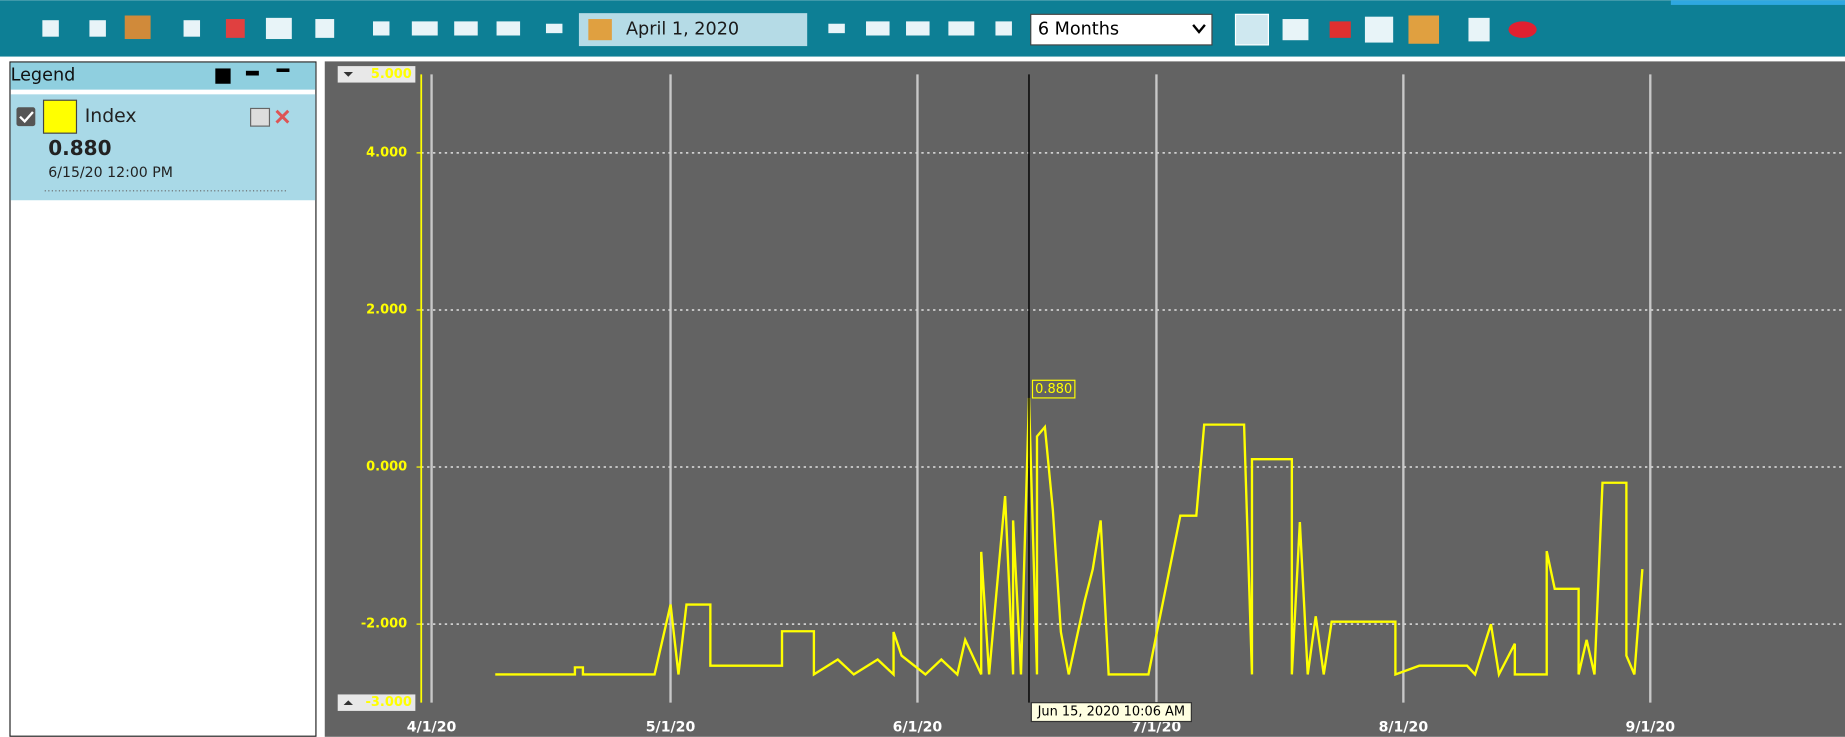 The height and width of the screenshot is (737, 1845). What do you see at coordinates (1295, 30) in the screenshot?
I see `table-view-icon` at bounding box center [1295, 30].